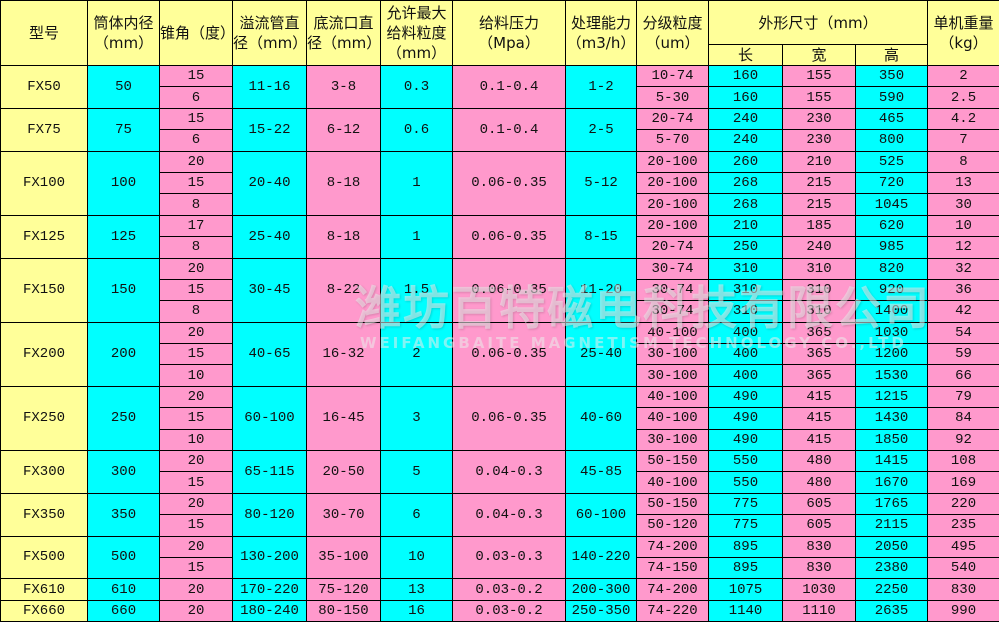 Image resolution: width=999 pixels, height=624 pixels. Describe the element at coordinates (819, 55) in the screenshot. I see `header-width: 宽` at that location.